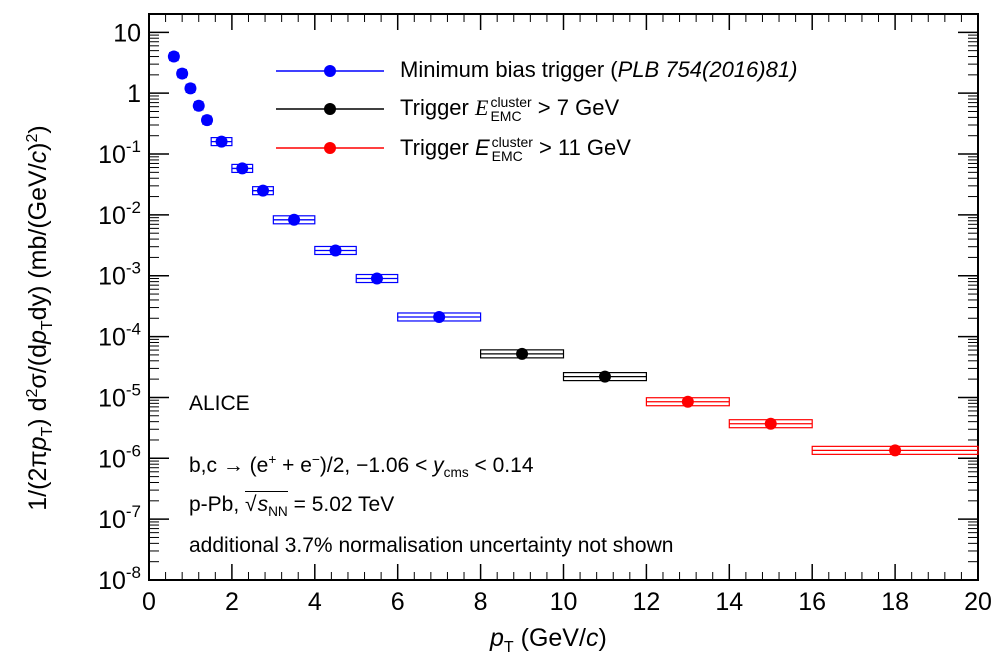  Describe the element at coordinates (509, 69) in the screenshot. I see `legend-mb-label: Minimum bias trigger (` at that location.